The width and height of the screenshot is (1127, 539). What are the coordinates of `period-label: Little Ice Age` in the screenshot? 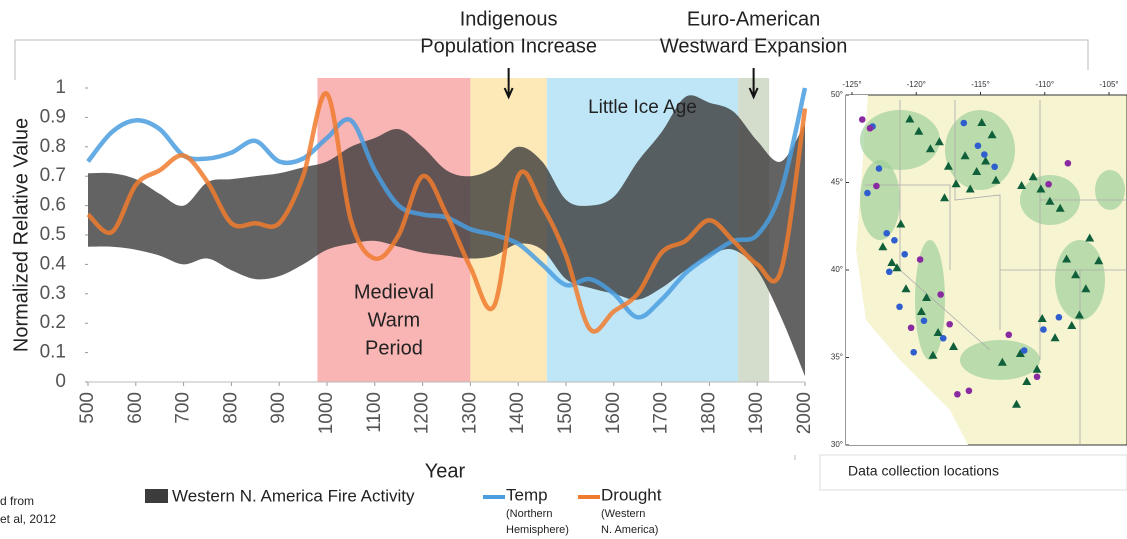 It's located at (642, 107).